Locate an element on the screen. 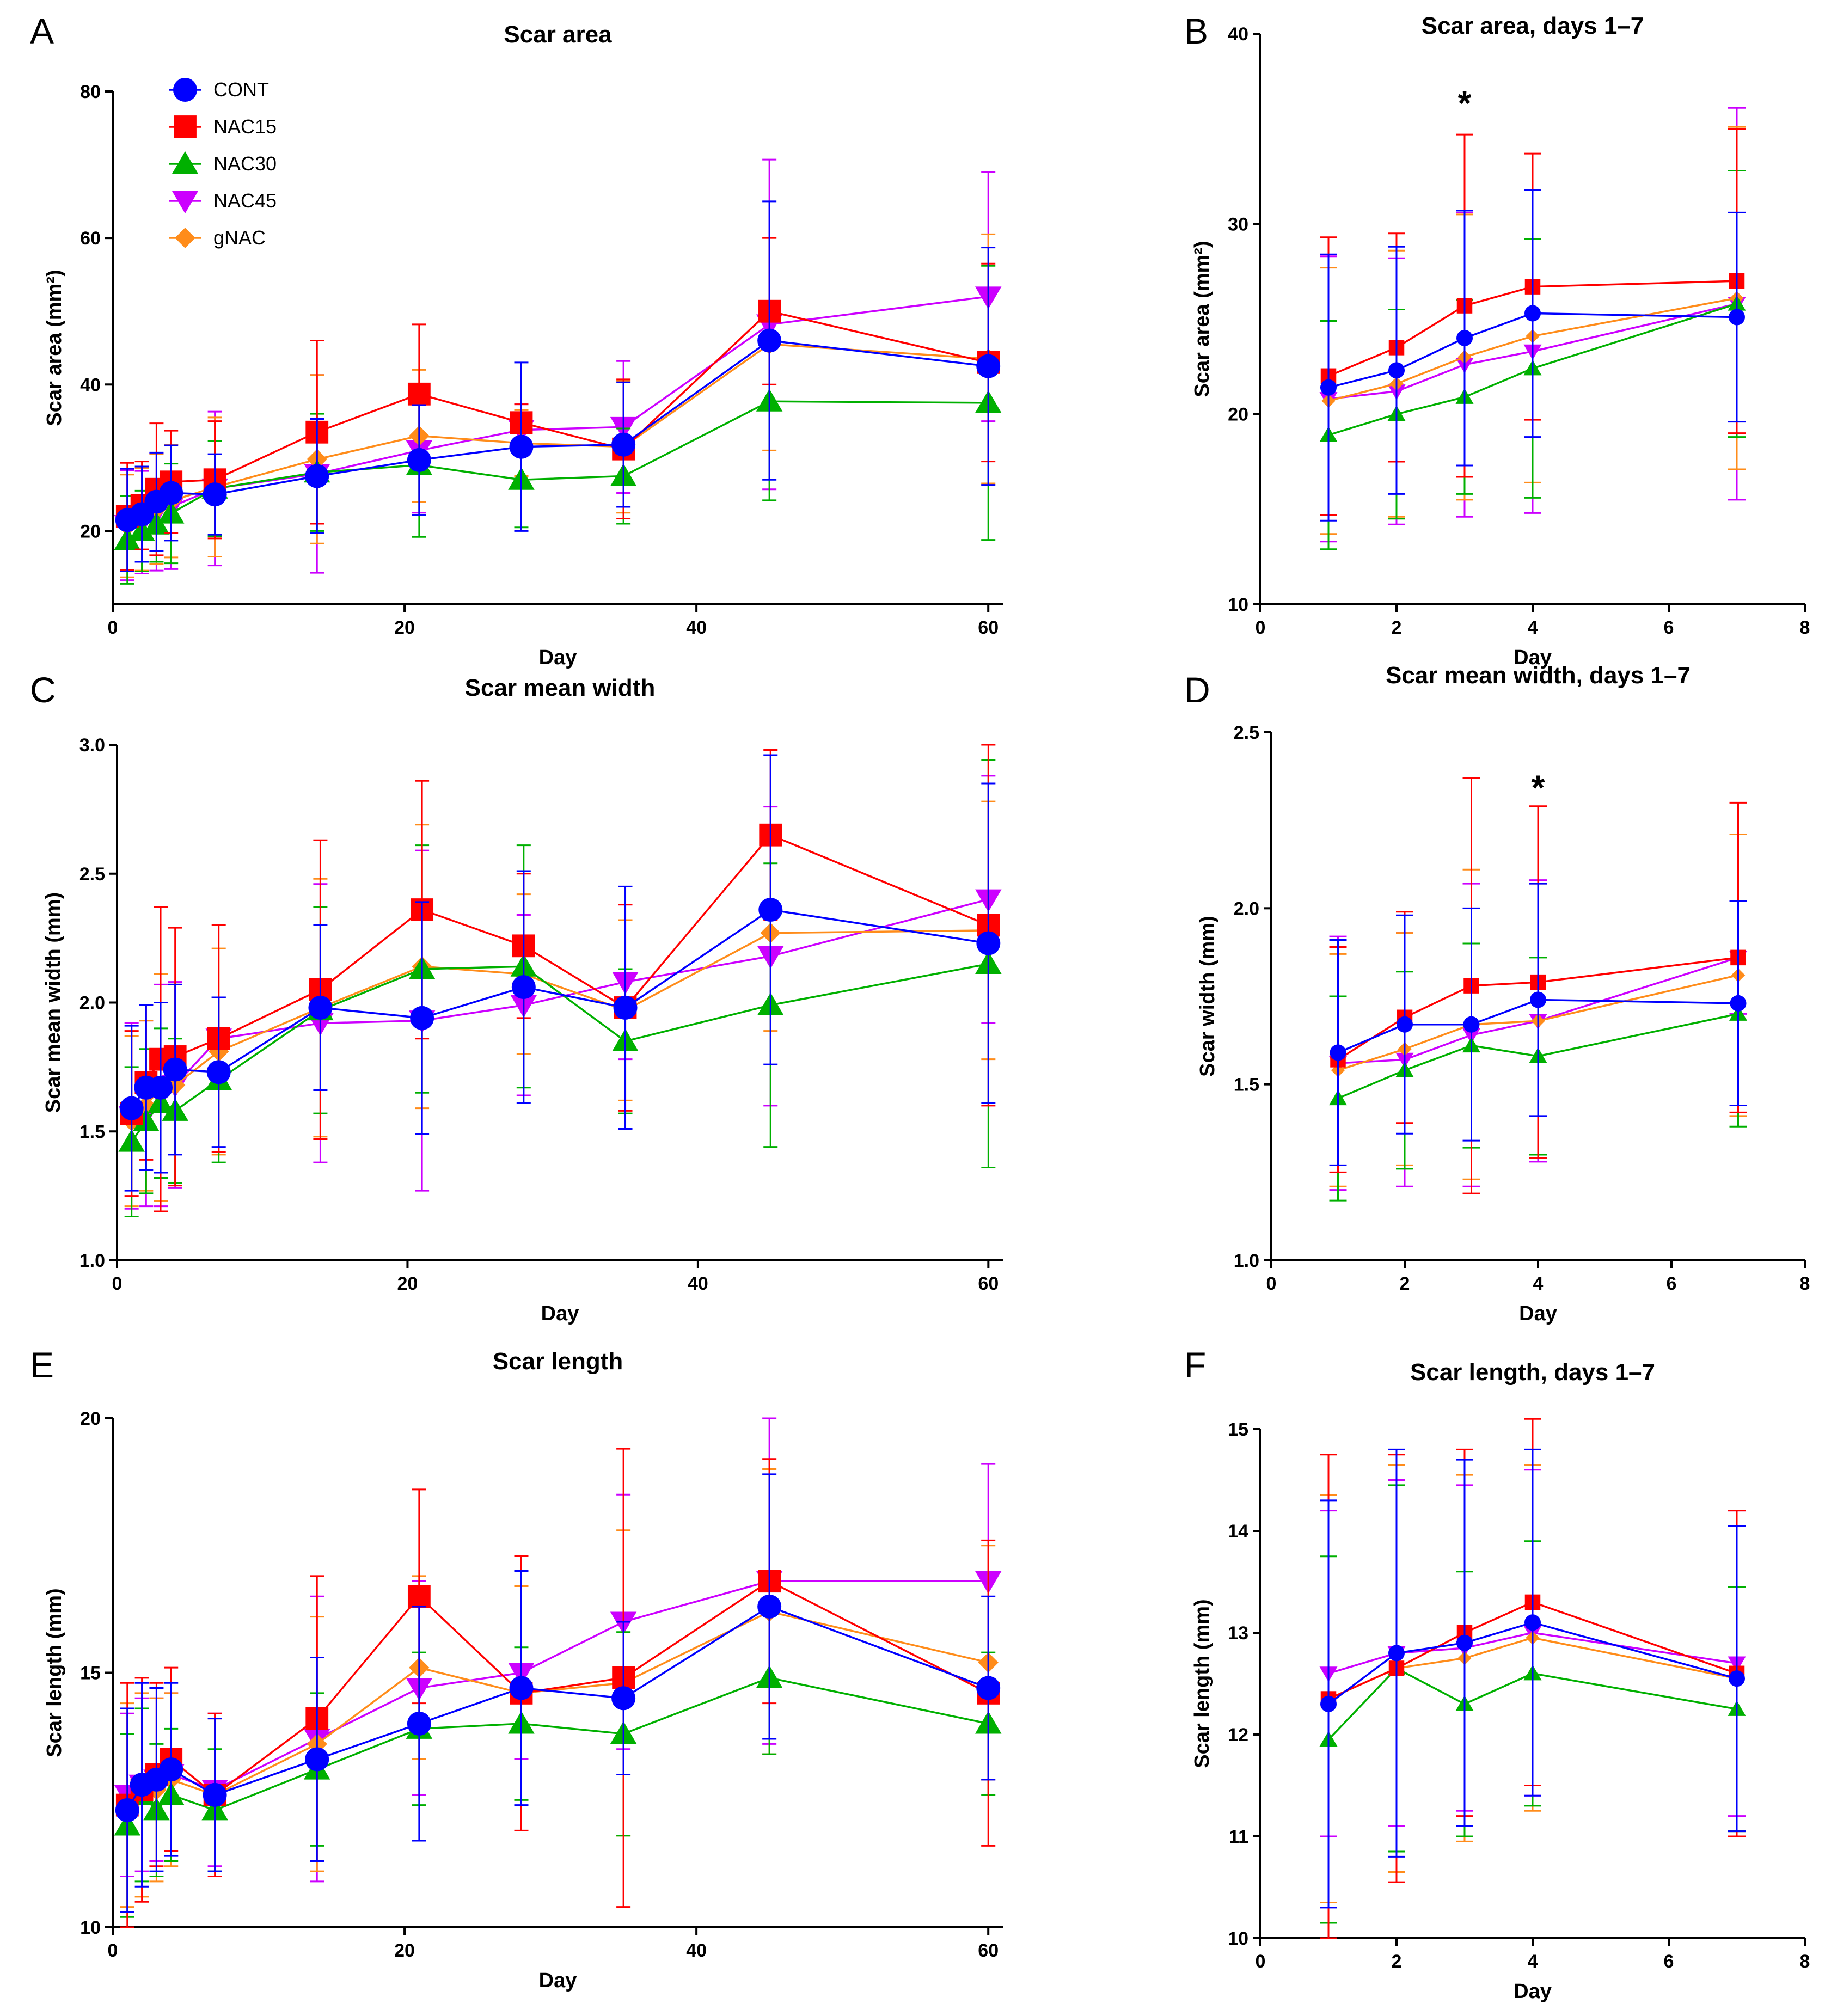 Image resolution: width=1825 pixels, height=2016 pixels. legend: CONT NAC15 NAC30 NAC45 gNAC is located at coordinates (223, 163).